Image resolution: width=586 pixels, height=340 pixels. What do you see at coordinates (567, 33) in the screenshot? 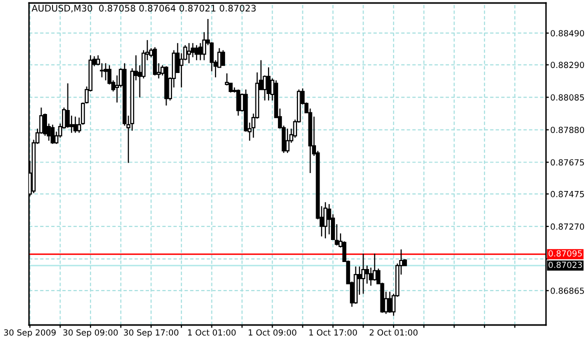
I see `y-tick-label: 0.88490` at bounding box center [567, 33].